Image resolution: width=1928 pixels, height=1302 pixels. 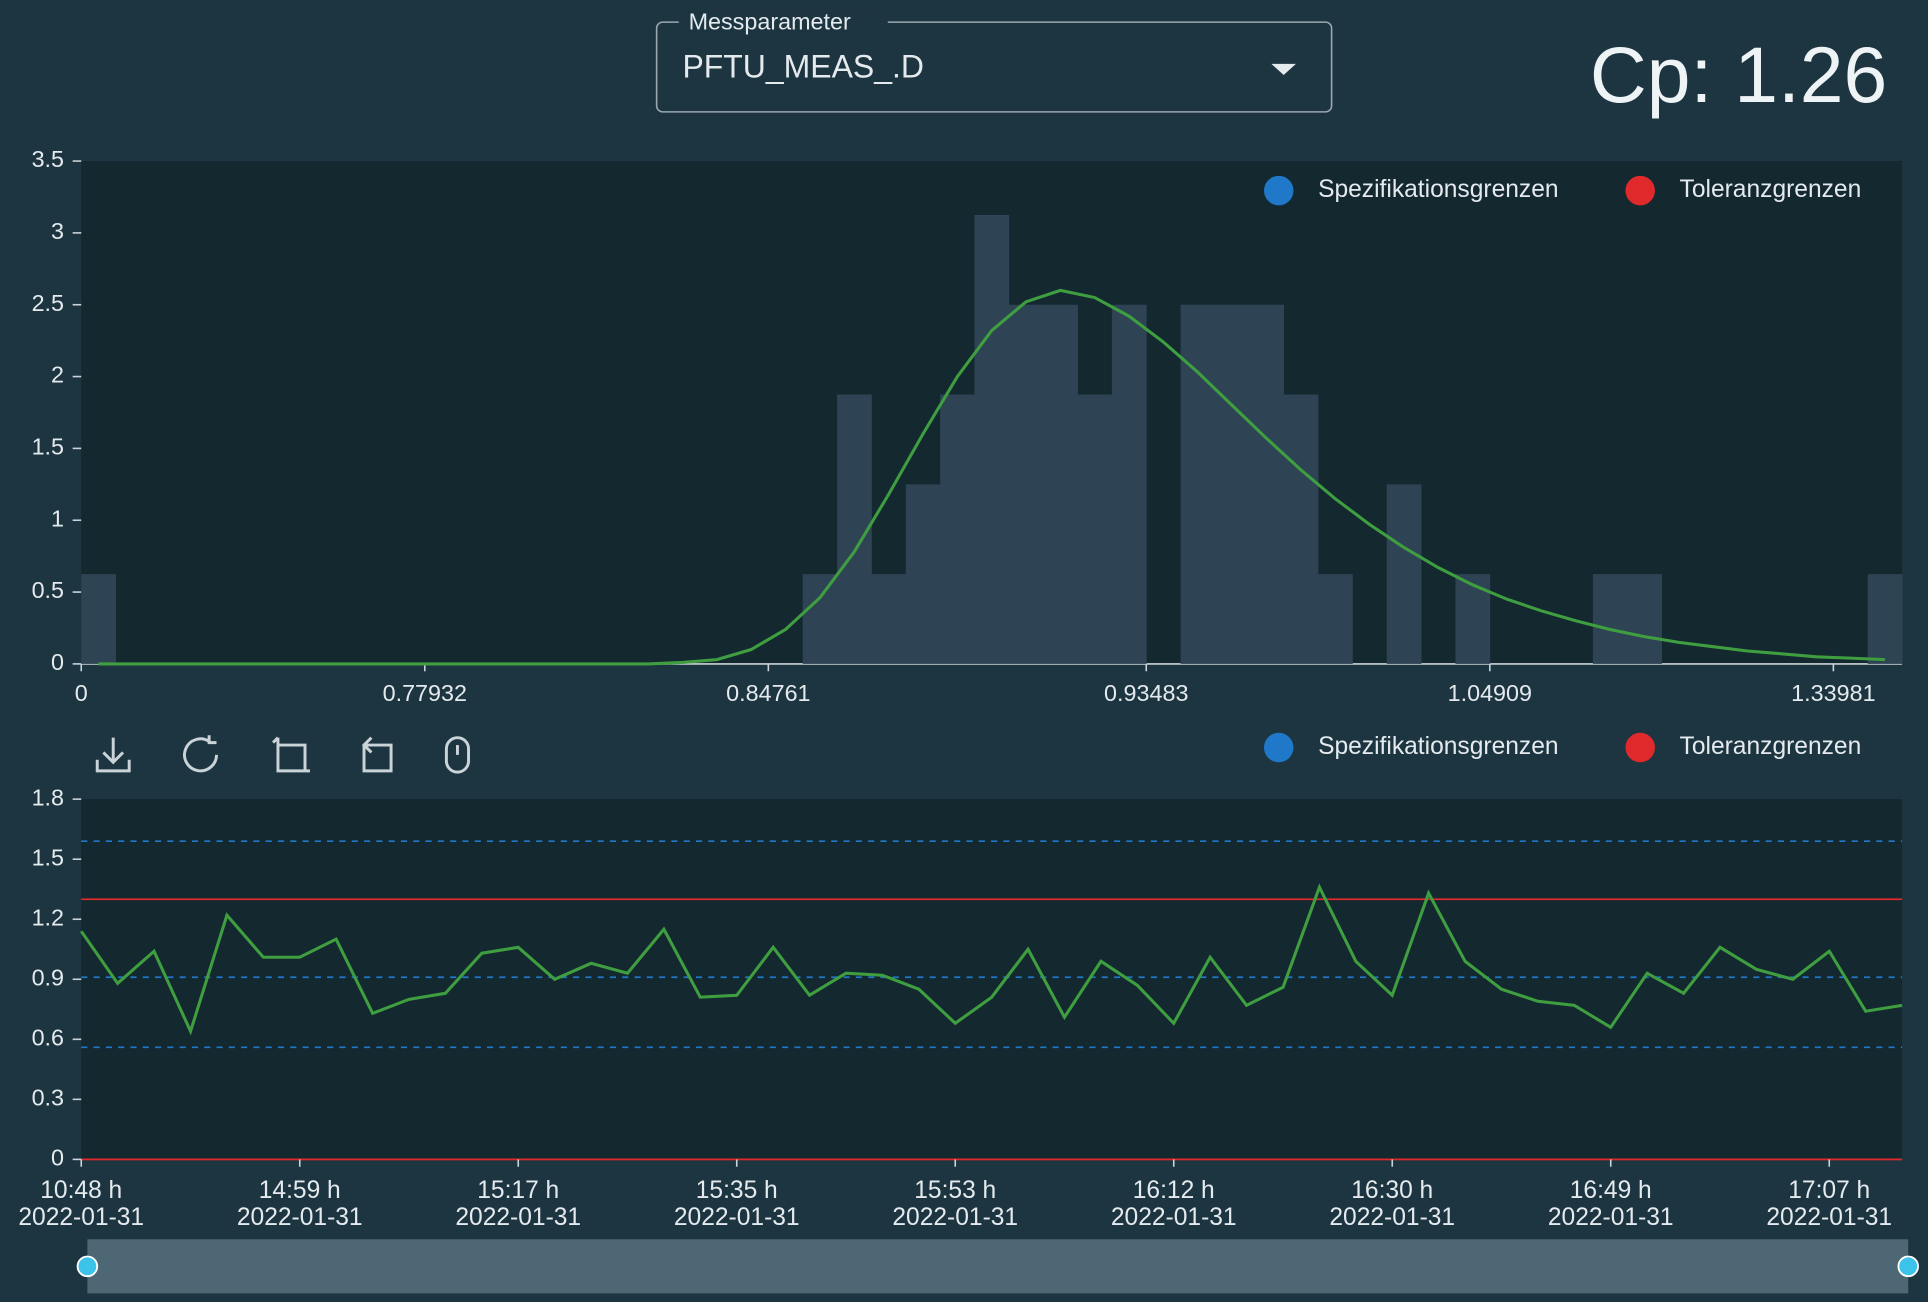 I want to click on x-tick-time: 15:17 h, so click(x=518, y=1190).